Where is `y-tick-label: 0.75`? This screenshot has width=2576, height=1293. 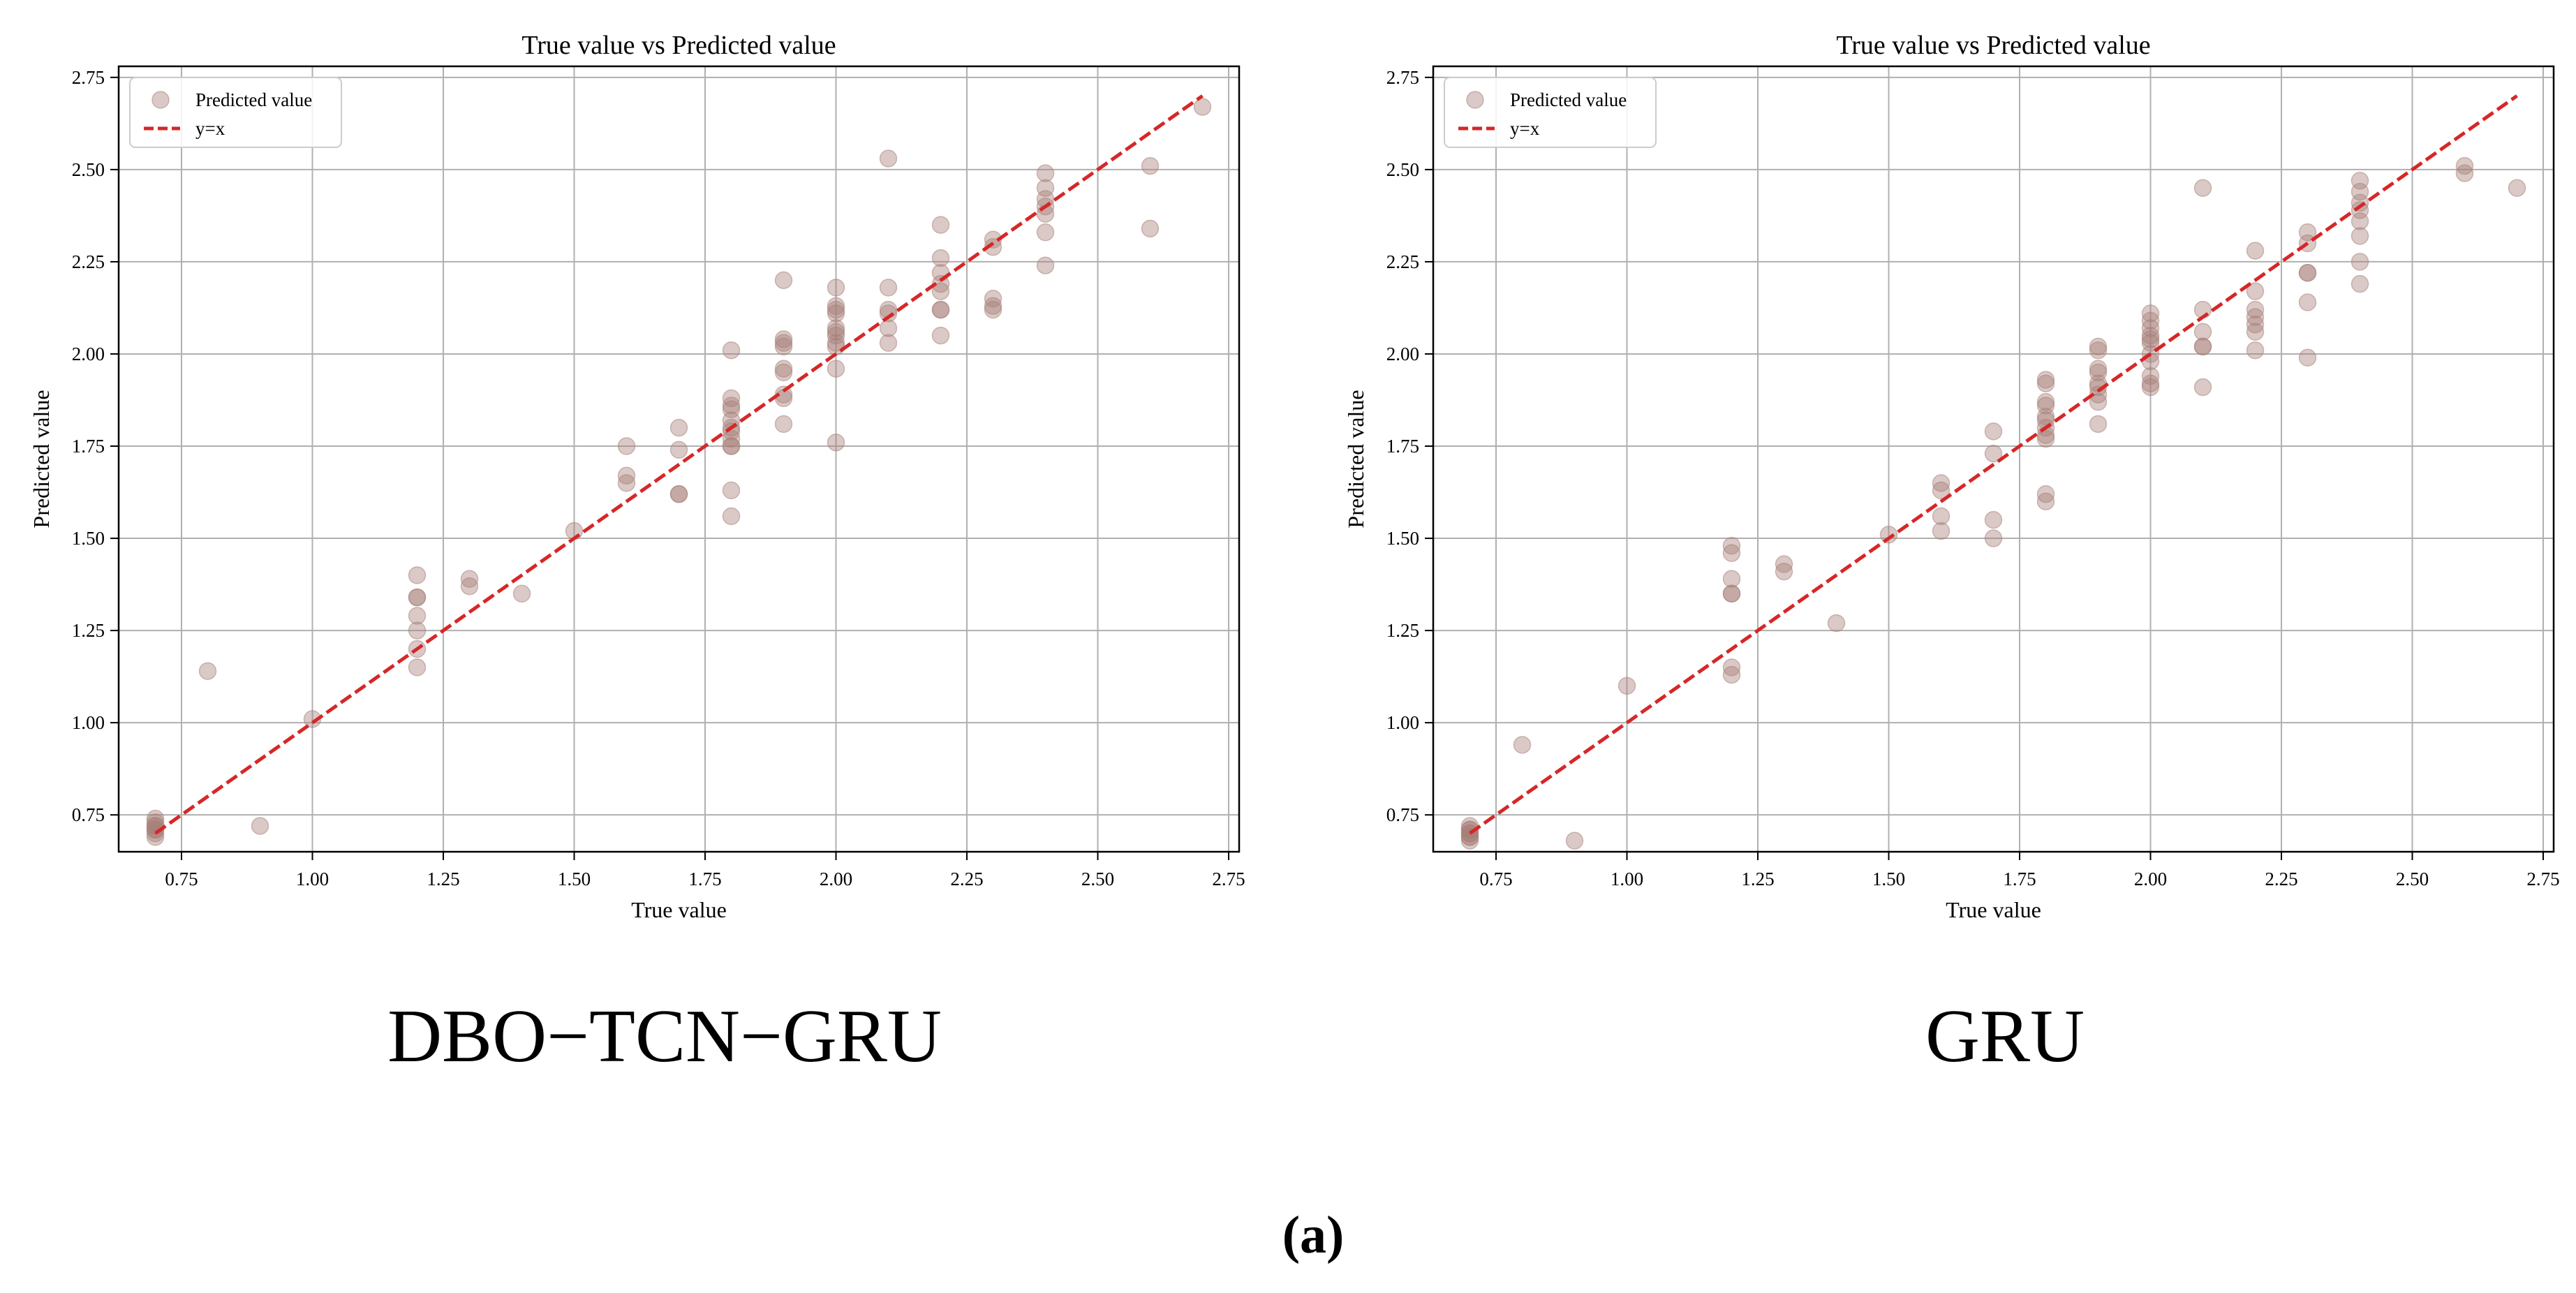 y-tick-label: 0.75 is located at coordinates (1402, 815).